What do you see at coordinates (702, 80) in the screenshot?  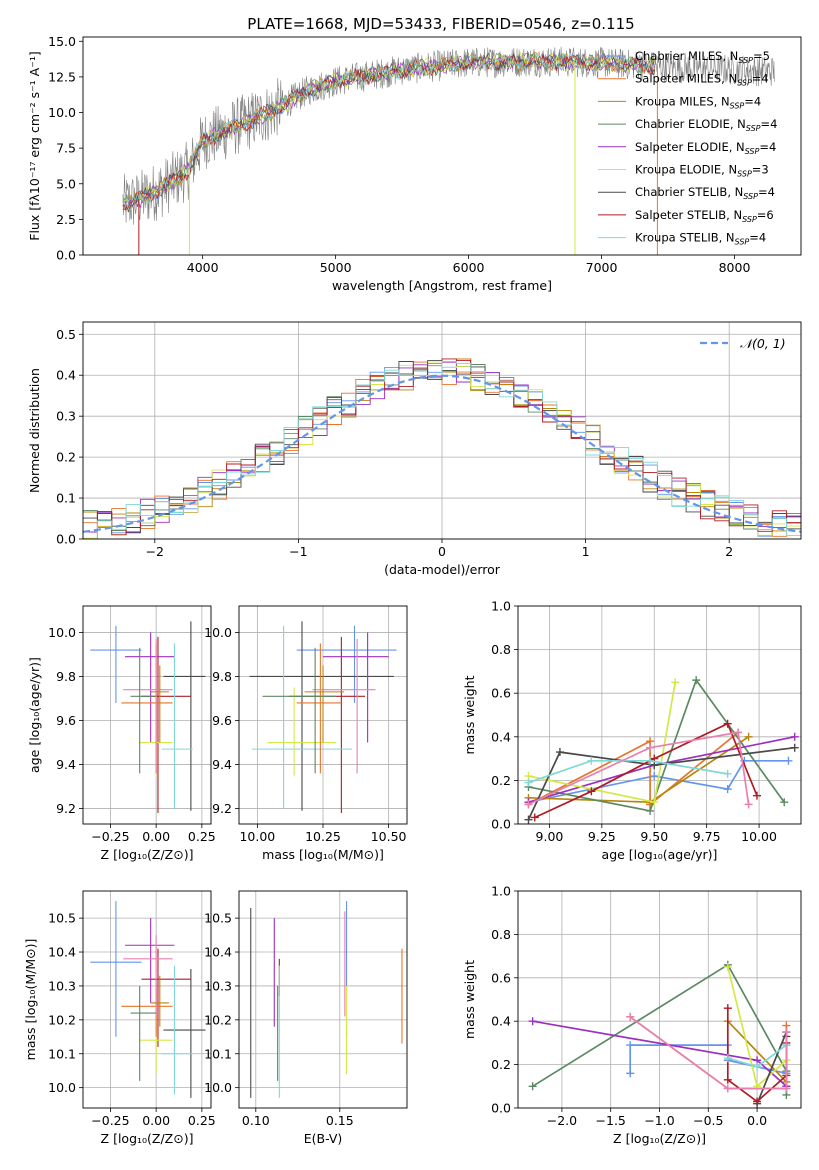 I see `legend-label: Salpeter MILES, NSSP=4` at bounding box center [702, 80].